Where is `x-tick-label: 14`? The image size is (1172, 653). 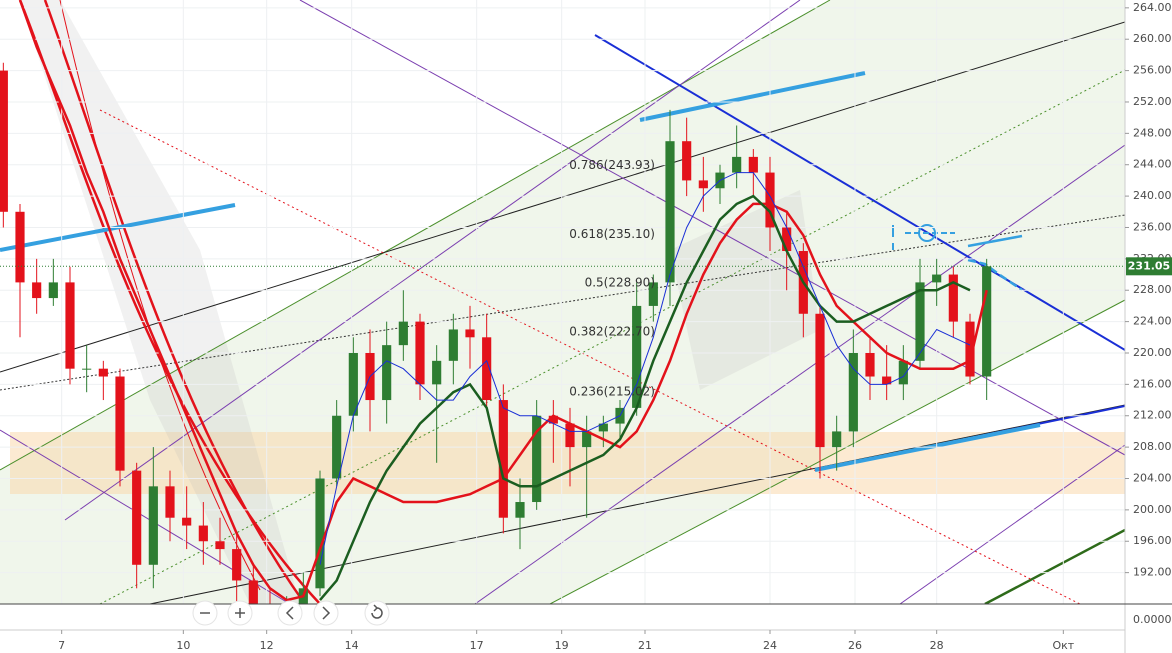
x-tick-label: 14 is located at coordinates (352, 645).